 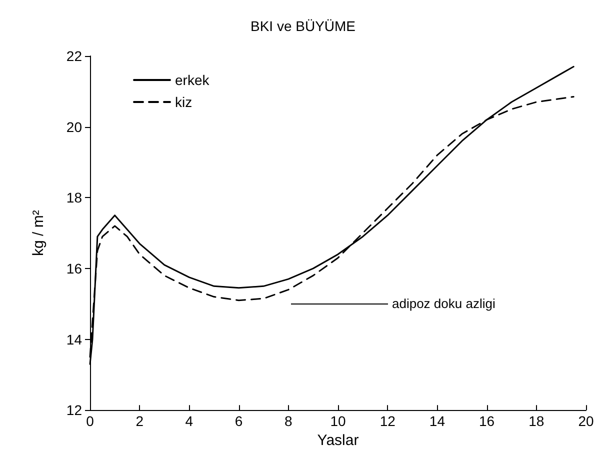 I want to click on x-tick-label: 6, so click(x=238, y=421).